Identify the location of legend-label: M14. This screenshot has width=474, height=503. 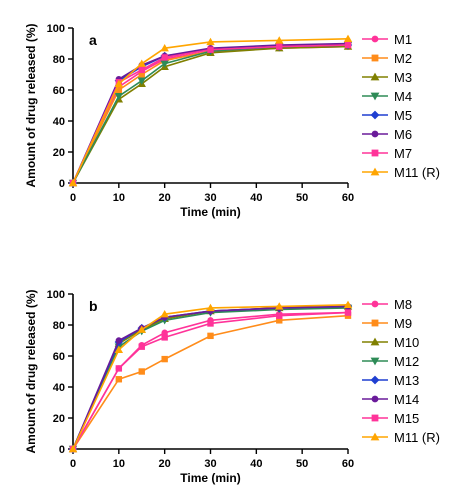
(406, 399).